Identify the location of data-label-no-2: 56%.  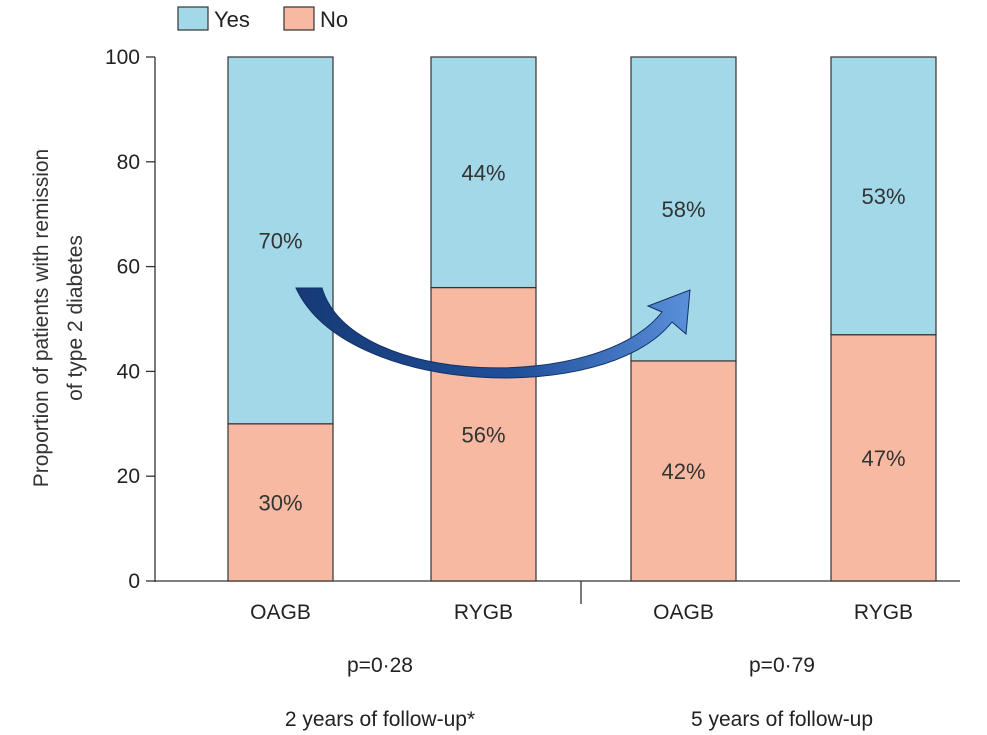
(483, 434).